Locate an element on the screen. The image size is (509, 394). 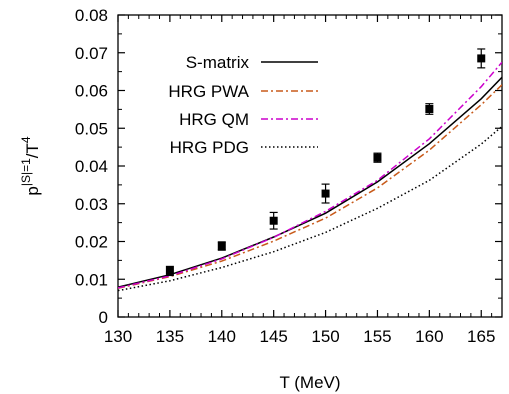
x-tick-label: 130 is located at coordinates (118, 336).